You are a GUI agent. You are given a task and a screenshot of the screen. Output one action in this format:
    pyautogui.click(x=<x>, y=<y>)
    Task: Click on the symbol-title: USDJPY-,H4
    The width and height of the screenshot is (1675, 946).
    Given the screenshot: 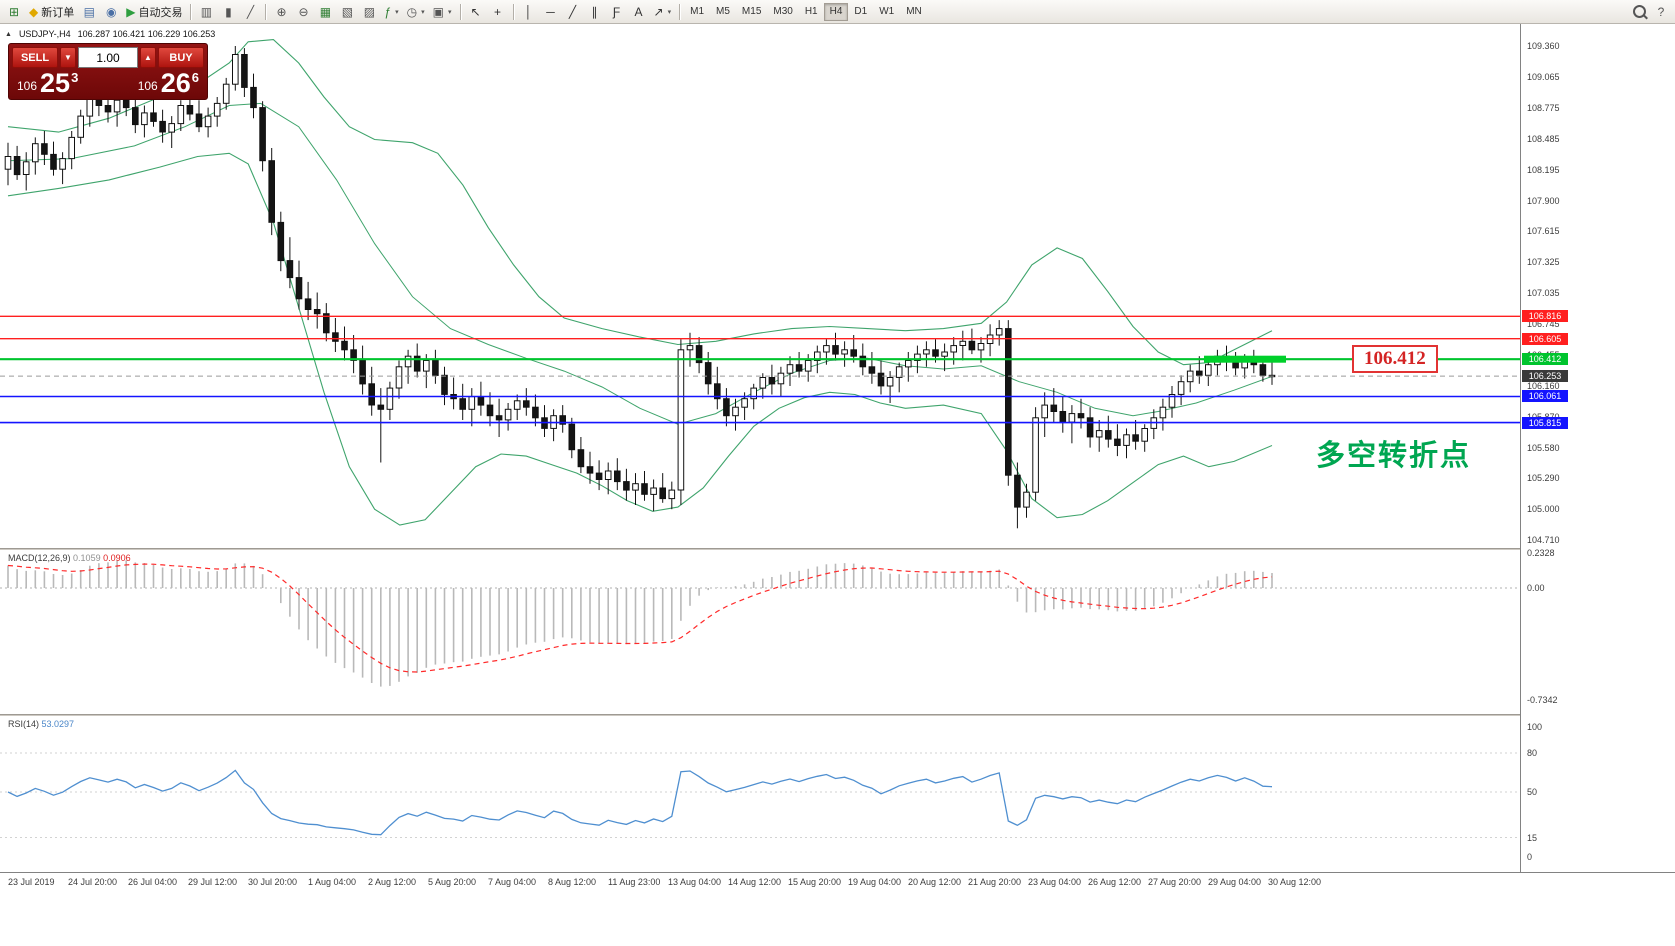 What is the action you would take?
    pyautogui.click(x=44, y=34)
    